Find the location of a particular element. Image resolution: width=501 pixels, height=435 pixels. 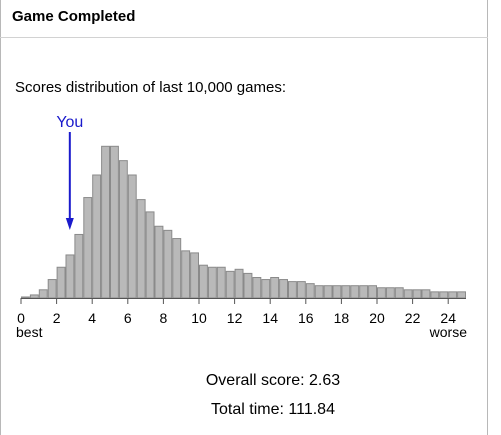

x-tick-label: 4 is located at coordinates (92, 318).